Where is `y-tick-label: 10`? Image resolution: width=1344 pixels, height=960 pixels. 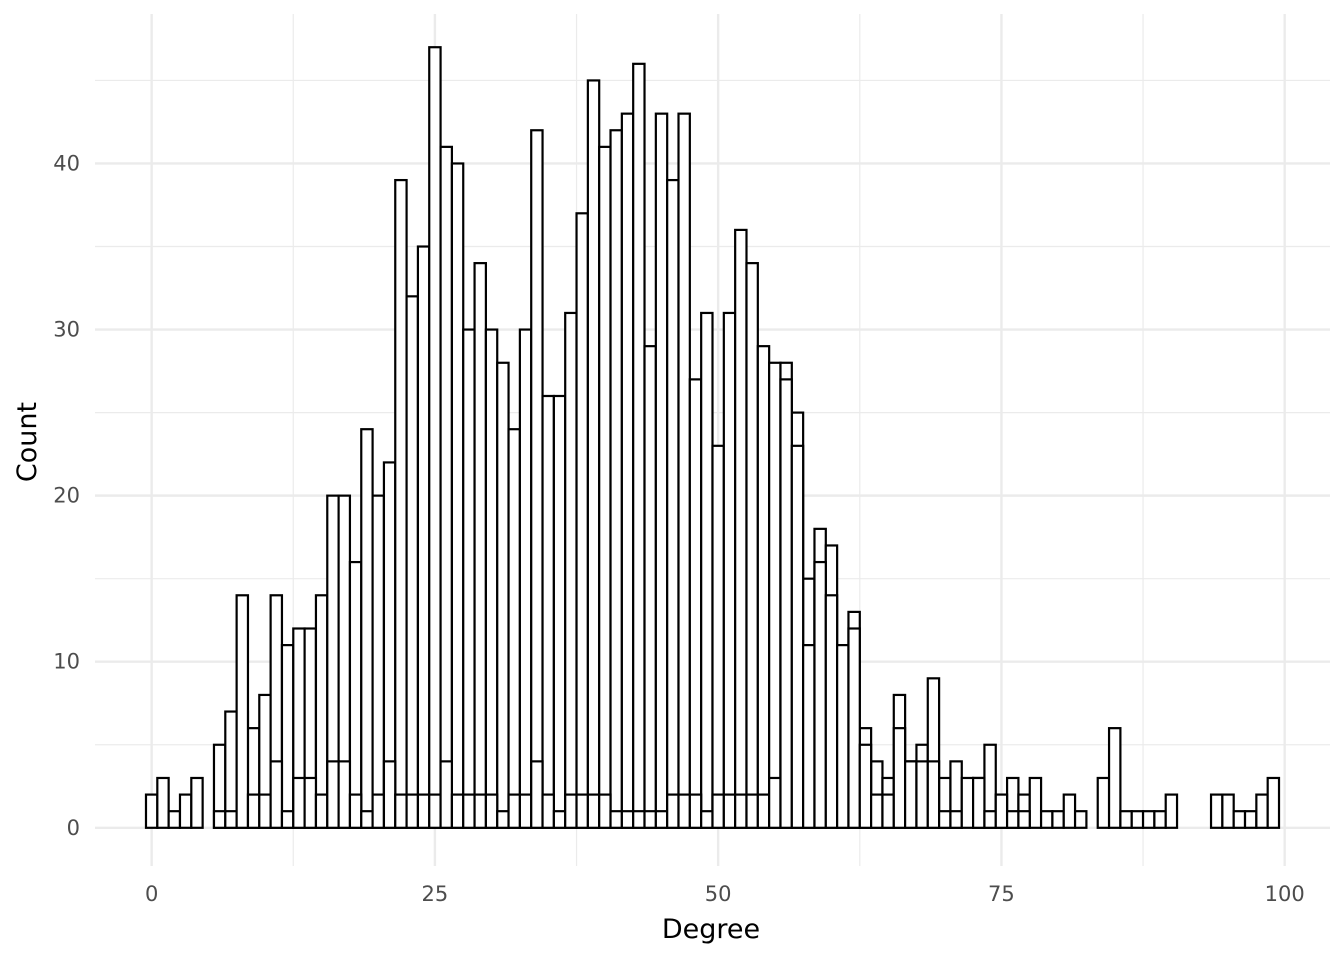
y-tick-label: 10 is located at coordinates (66, 662).